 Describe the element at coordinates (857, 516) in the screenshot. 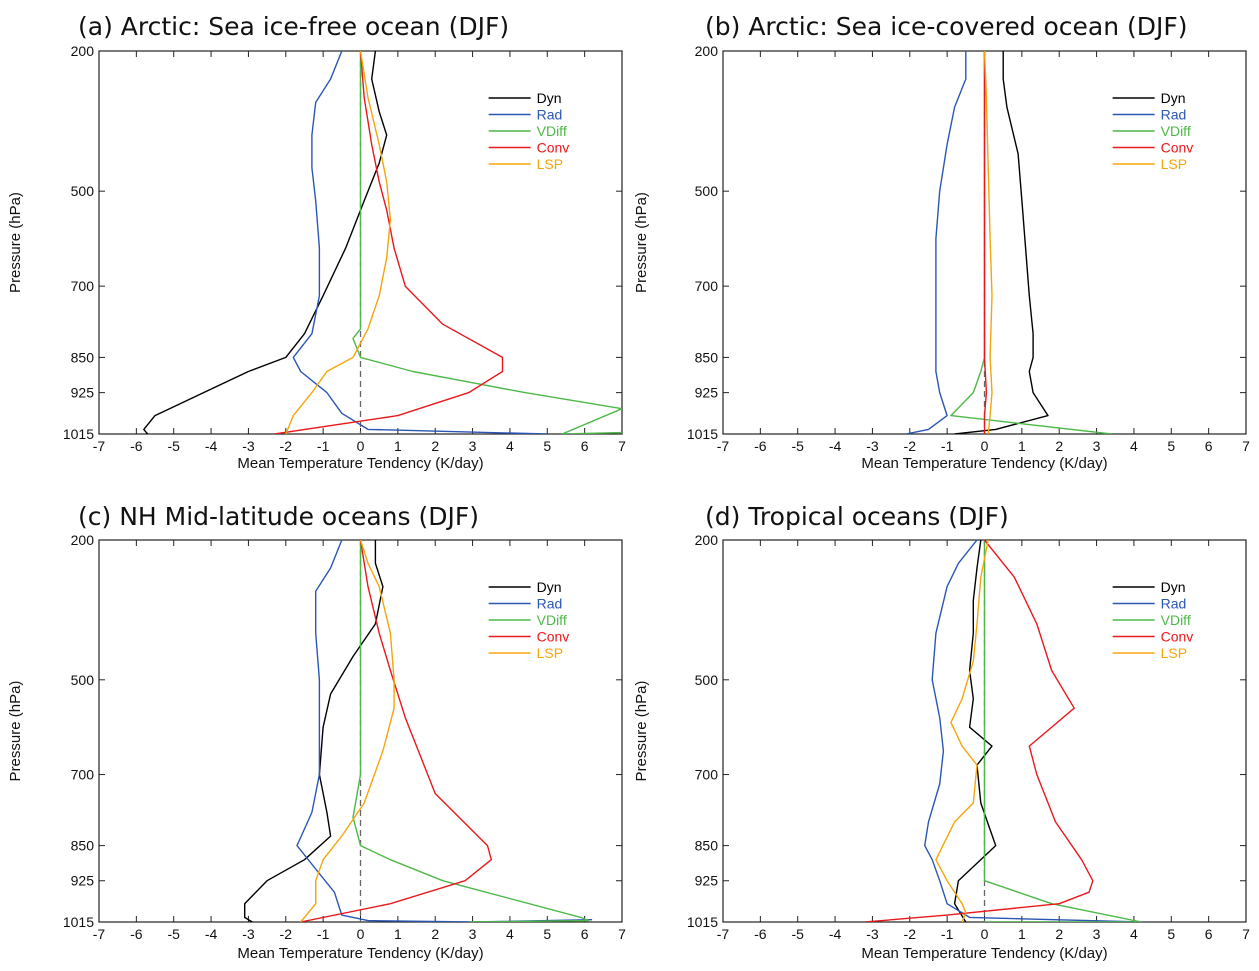

I see `panel-title: (d) Tropical oceans (DJF)` at that location.